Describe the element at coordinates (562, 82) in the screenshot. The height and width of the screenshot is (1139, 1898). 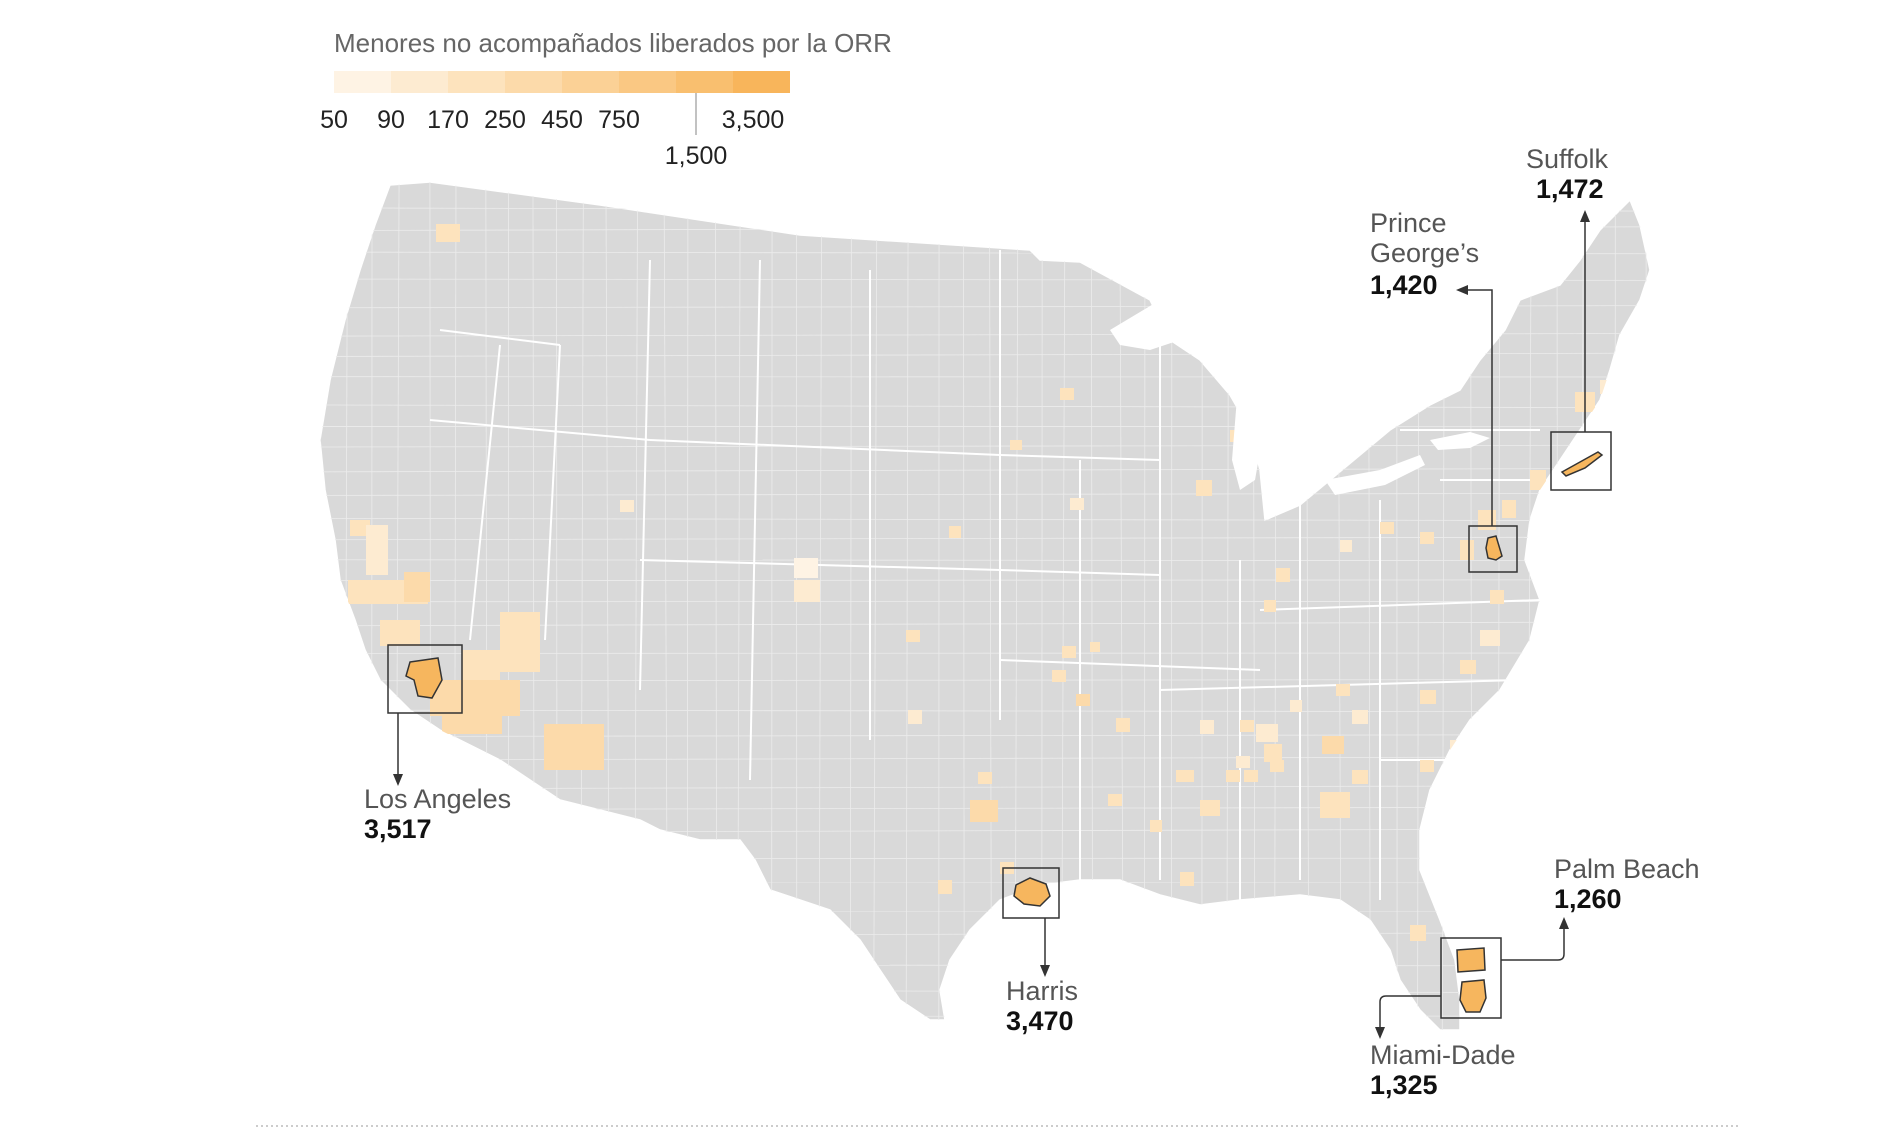
I see `legend-color-scale` at that location.